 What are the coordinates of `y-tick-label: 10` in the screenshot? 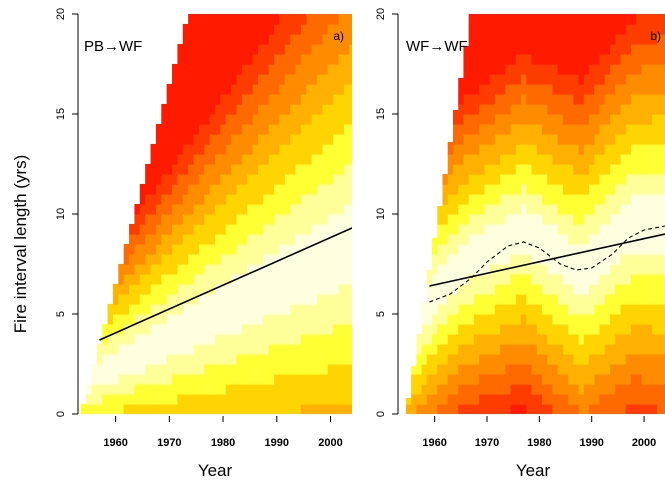 It's located at (61, 214).